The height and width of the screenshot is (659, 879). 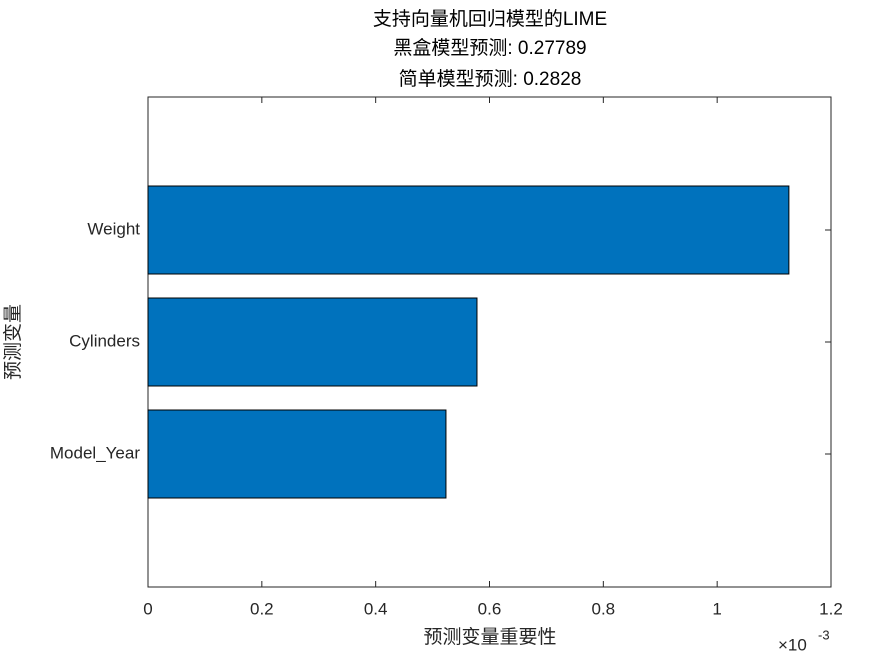 I want to click on x-tick-label: 1, so click(x=716, y=608).